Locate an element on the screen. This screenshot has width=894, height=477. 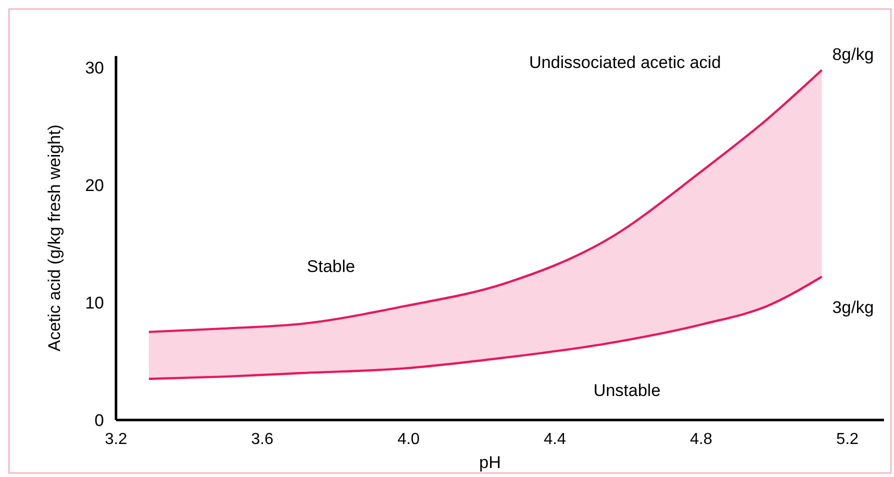
annotation: Unstable is located at coordinates (627, 390).